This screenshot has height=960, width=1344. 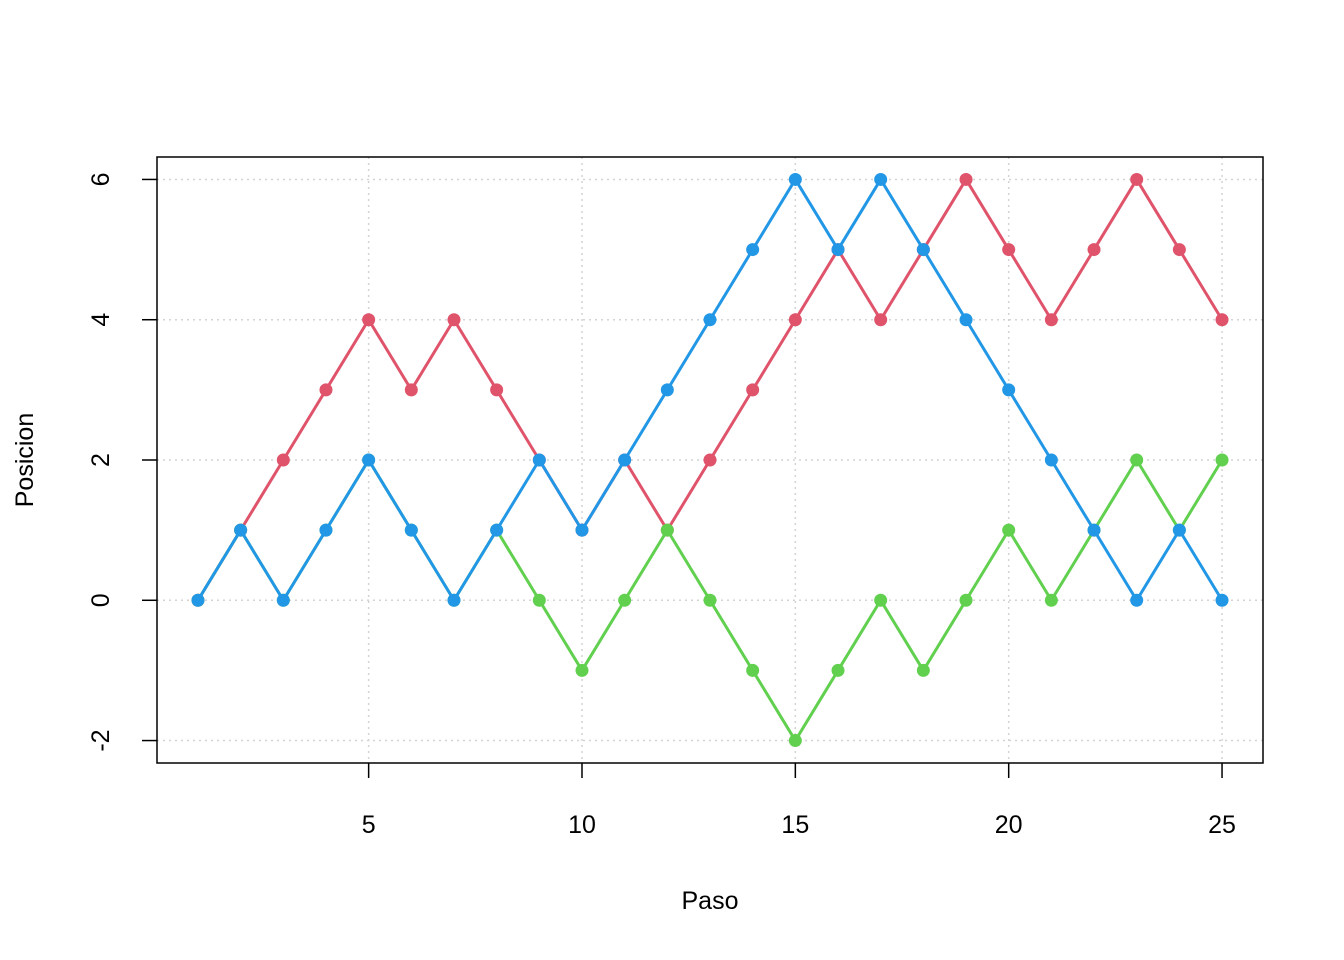 What do you see at coordinates (369, 825) in the screenshot?
I see `x-tick-label: 5` at bounding box center [369, 825].